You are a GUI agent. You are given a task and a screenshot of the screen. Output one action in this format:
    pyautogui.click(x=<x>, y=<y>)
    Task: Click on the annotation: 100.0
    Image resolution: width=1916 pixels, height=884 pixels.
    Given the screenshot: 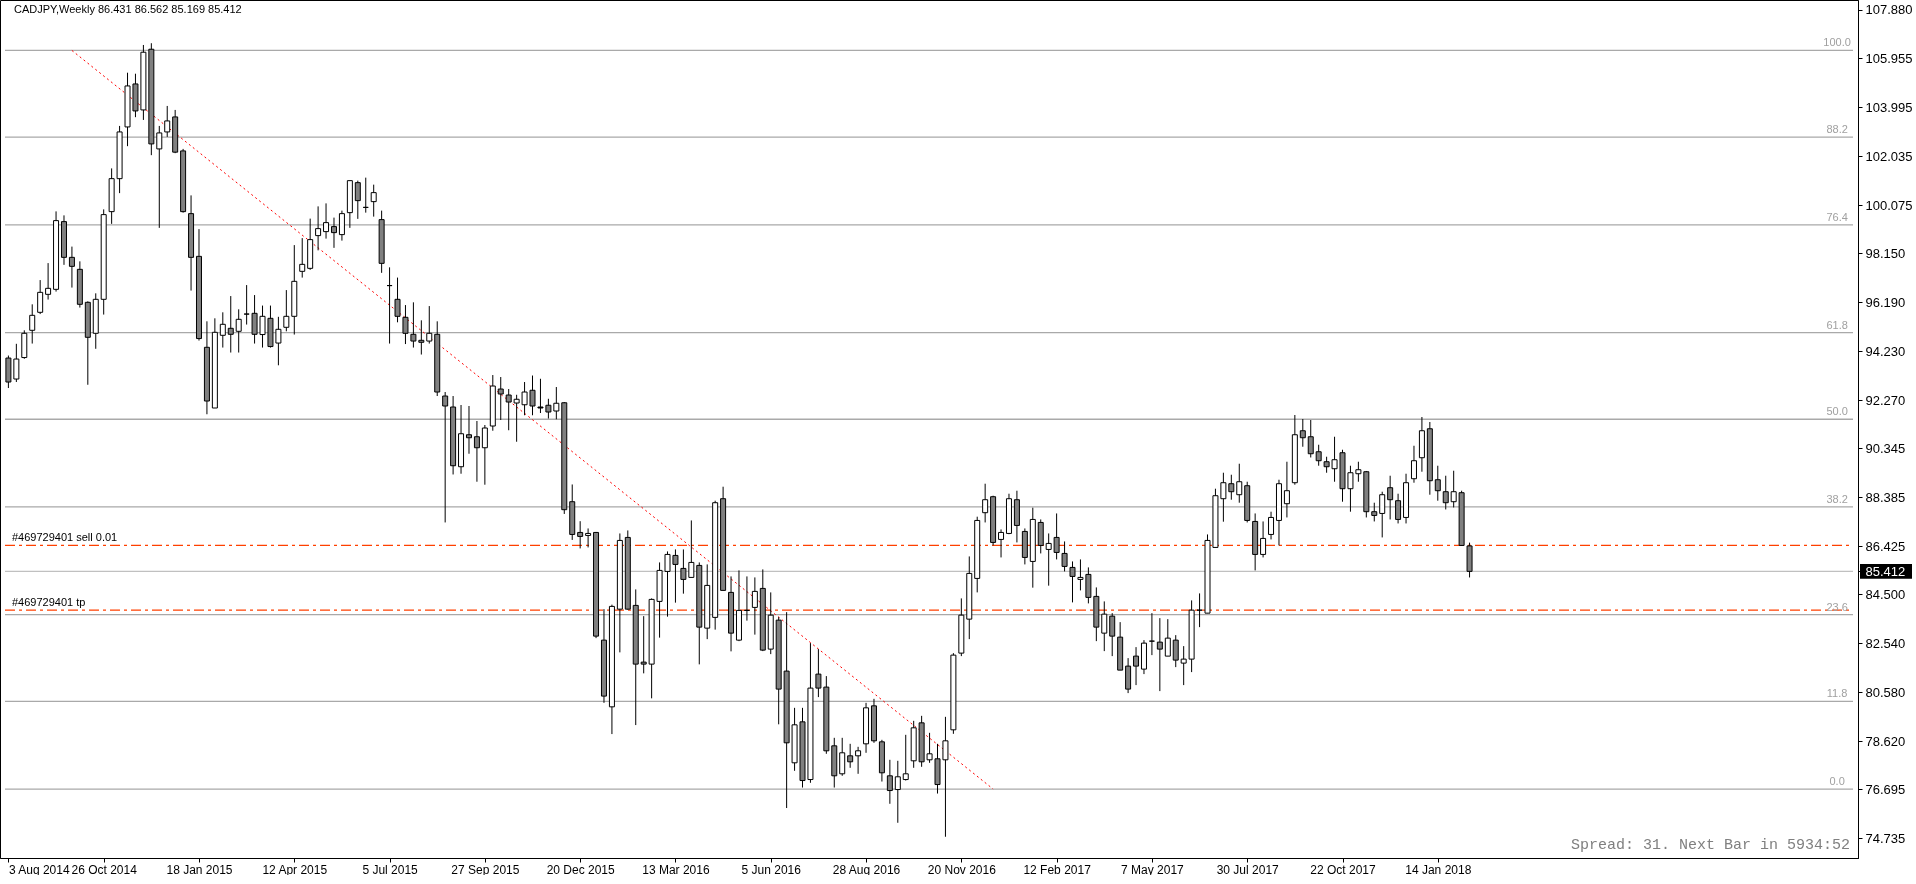 What is the action you would take?
    pyautogui.click(x=1837, y=42)
    